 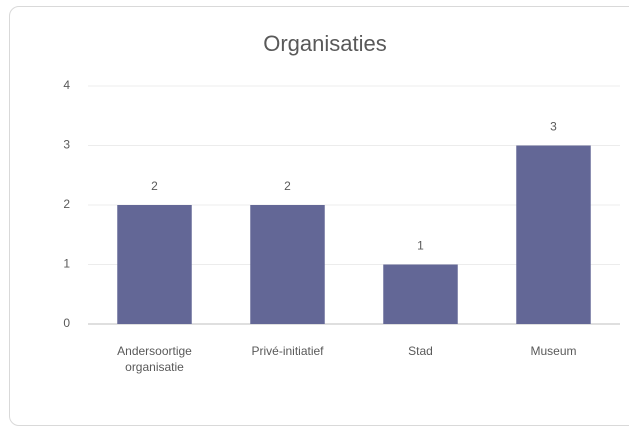 I want to click on y-tick-label: 0, so click(x=66, y=323).